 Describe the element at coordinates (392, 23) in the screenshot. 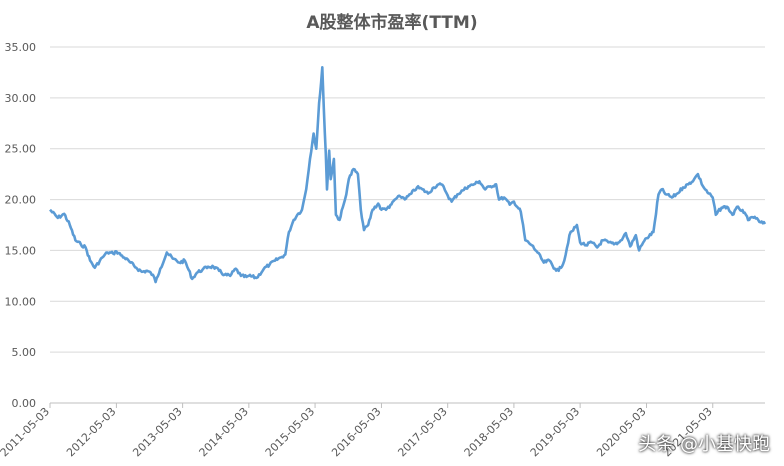

I see `chart-title: A股整体市盈率(TTM)` at that location.